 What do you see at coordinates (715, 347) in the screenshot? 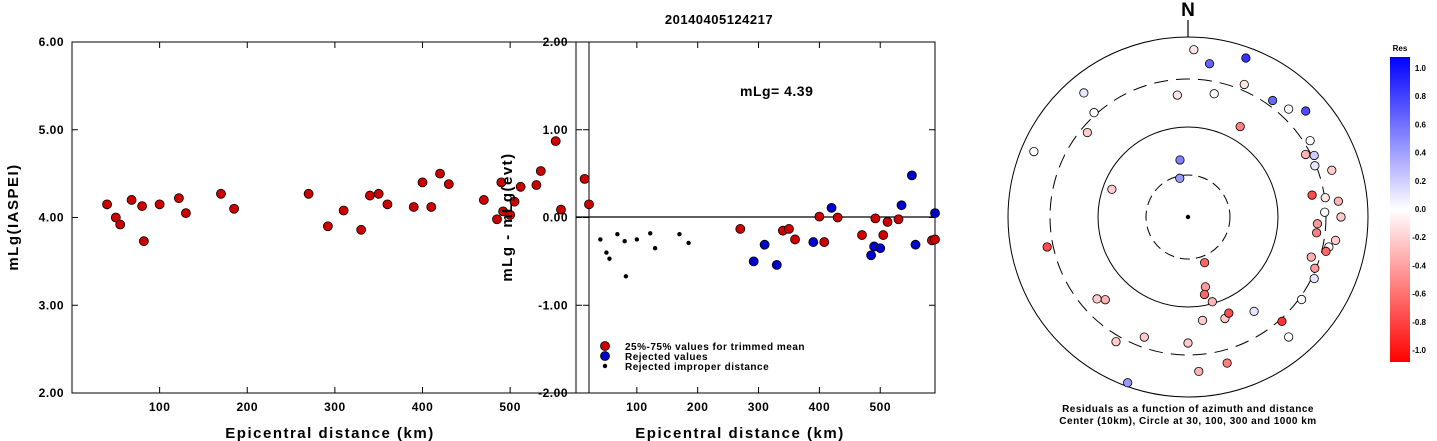
I see `legend-label-trimmed: 25%-75% values for trimmed mean` at bounding box center [715, 347].